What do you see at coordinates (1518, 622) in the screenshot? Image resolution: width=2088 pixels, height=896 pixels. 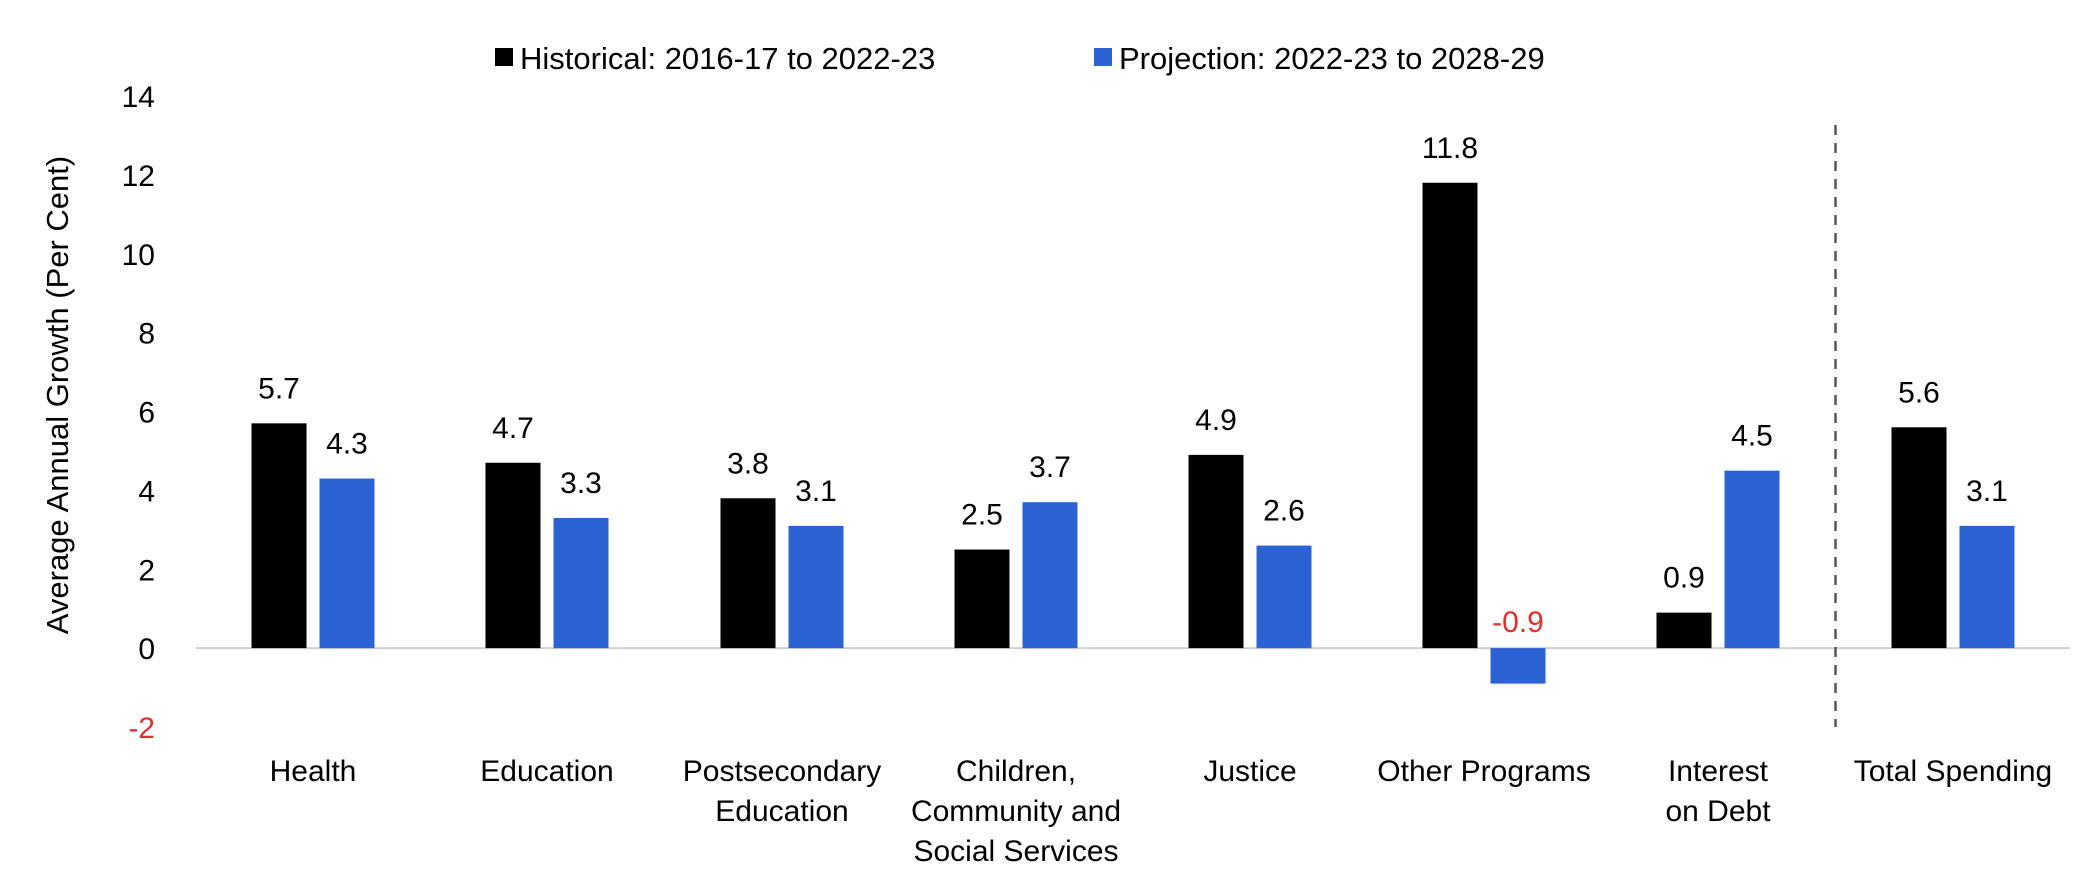 I see `data-label: -0.9` at bounding box center [1518, 622].